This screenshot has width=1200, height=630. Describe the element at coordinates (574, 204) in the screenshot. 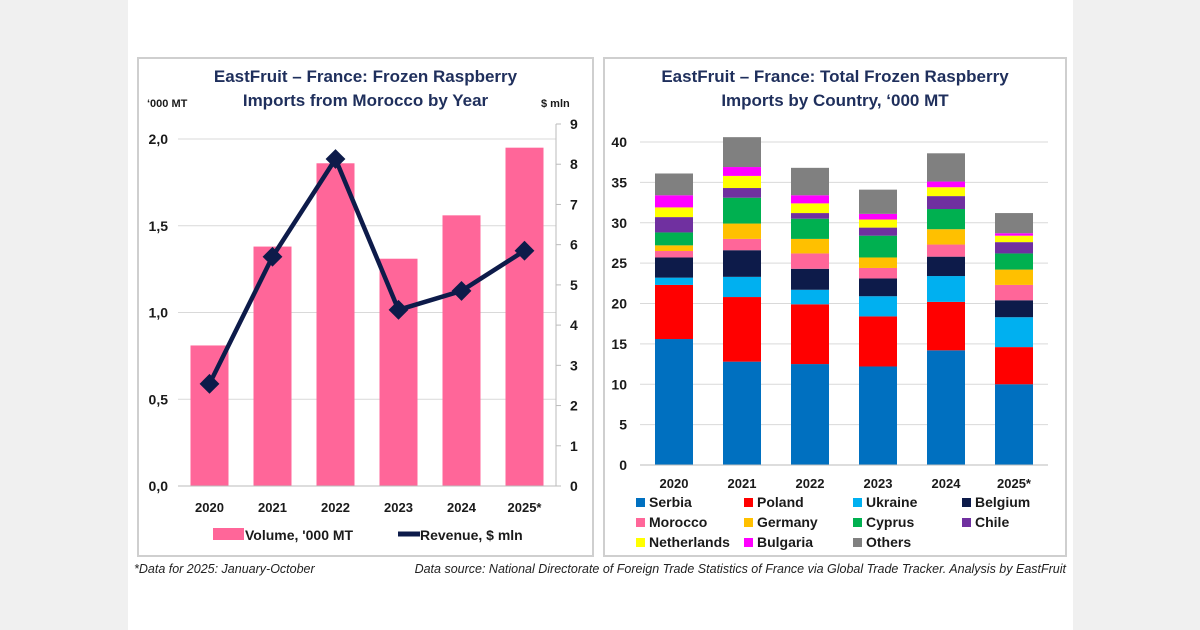

I see `y-tick-right: 7` at that location.